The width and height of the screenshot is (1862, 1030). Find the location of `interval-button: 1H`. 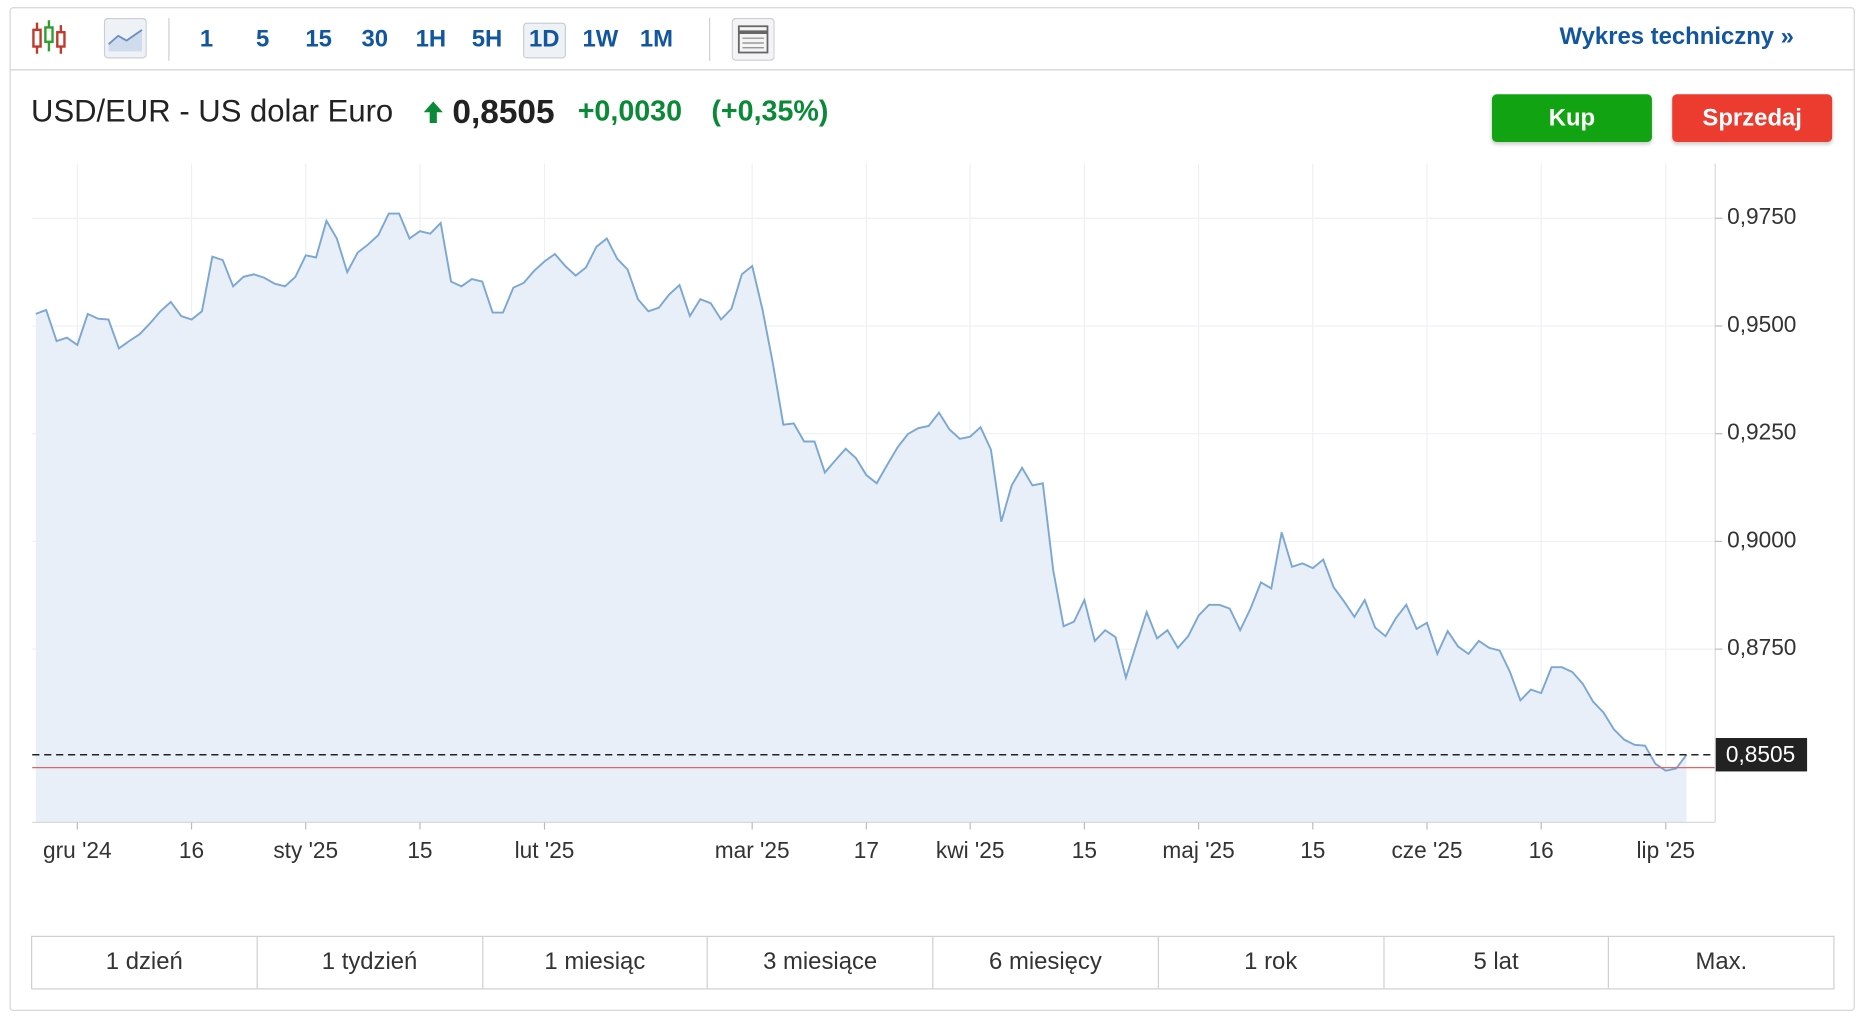

interval-button: 1H is located at coordinates (431, 39).